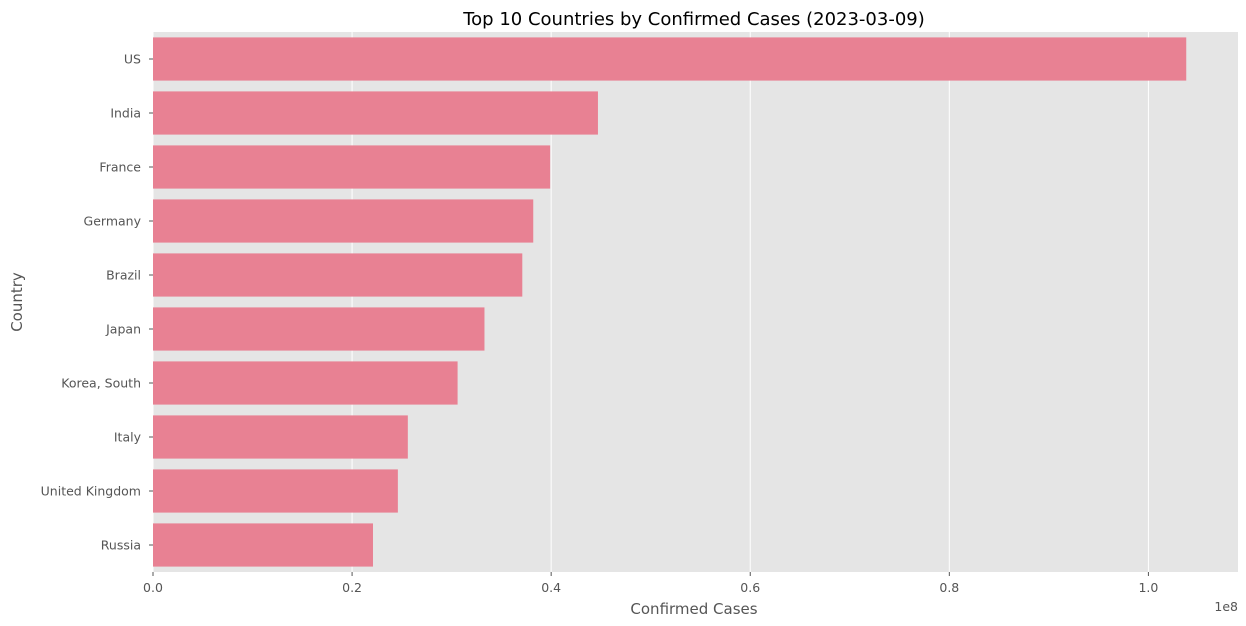 This screenshot has height=626, width=1246. What do you see at coordinates (551, 587) in the screenshot?
I see `x-tick-label: 0.4` at bounding box center [551, 587].